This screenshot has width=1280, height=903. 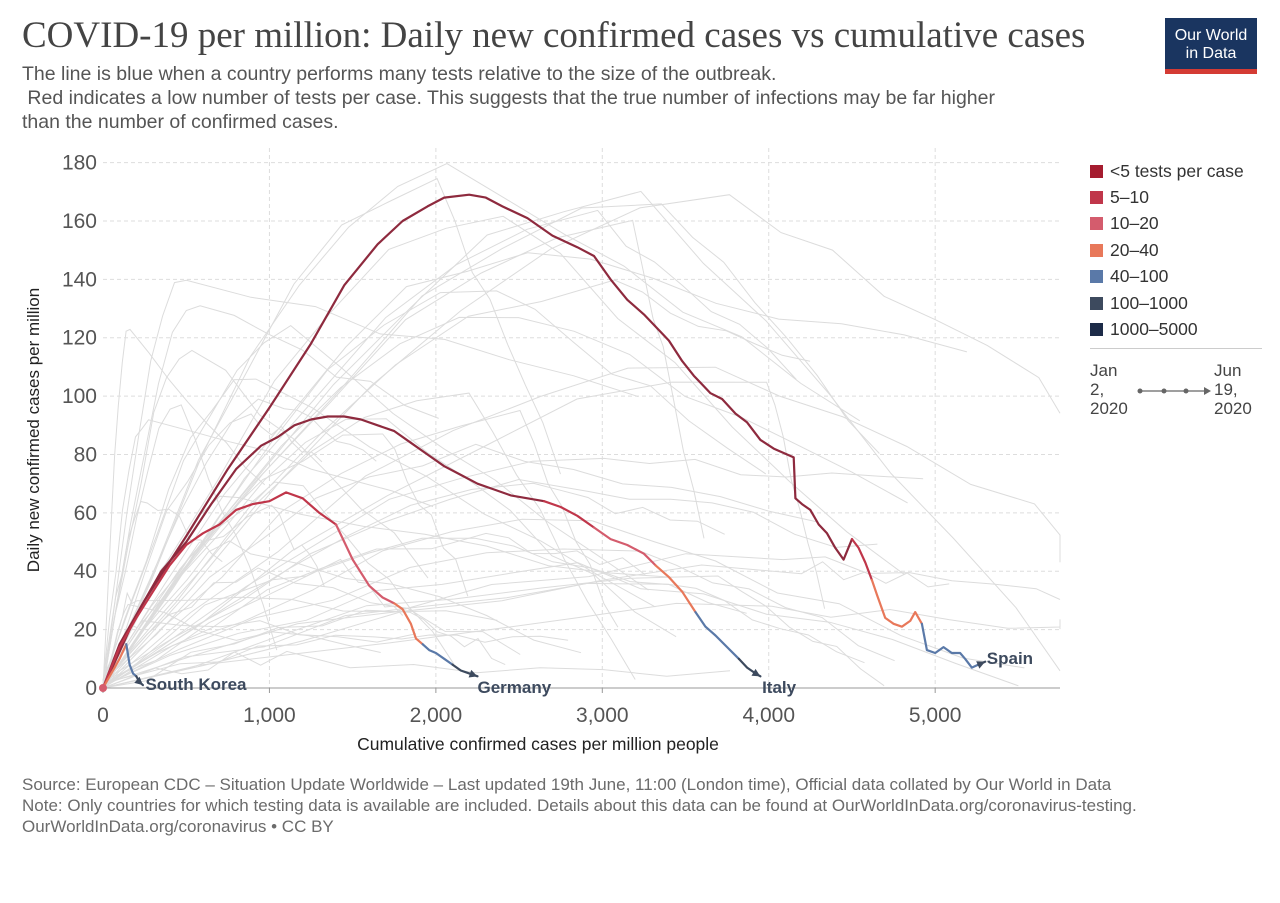 What do you see at coordinates (935, 715) in the screenshot?
I see `x-tick-label: 5,000` at bounding box center [935, 715].